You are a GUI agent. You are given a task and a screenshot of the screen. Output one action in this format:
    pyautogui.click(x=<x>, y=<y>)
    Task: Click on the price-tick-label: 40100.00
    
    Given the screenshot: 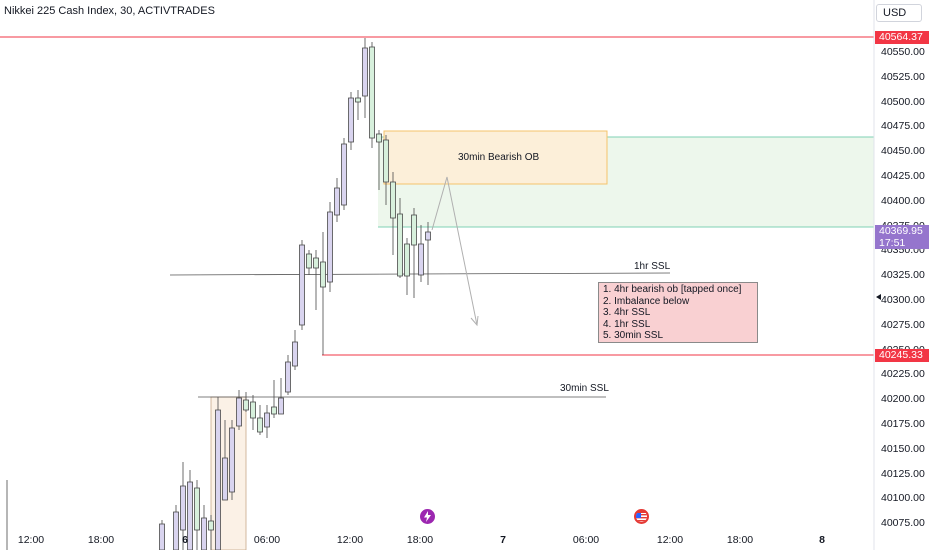 What is the action you would take?
    pyautogui.click(x=903, y=498)
    